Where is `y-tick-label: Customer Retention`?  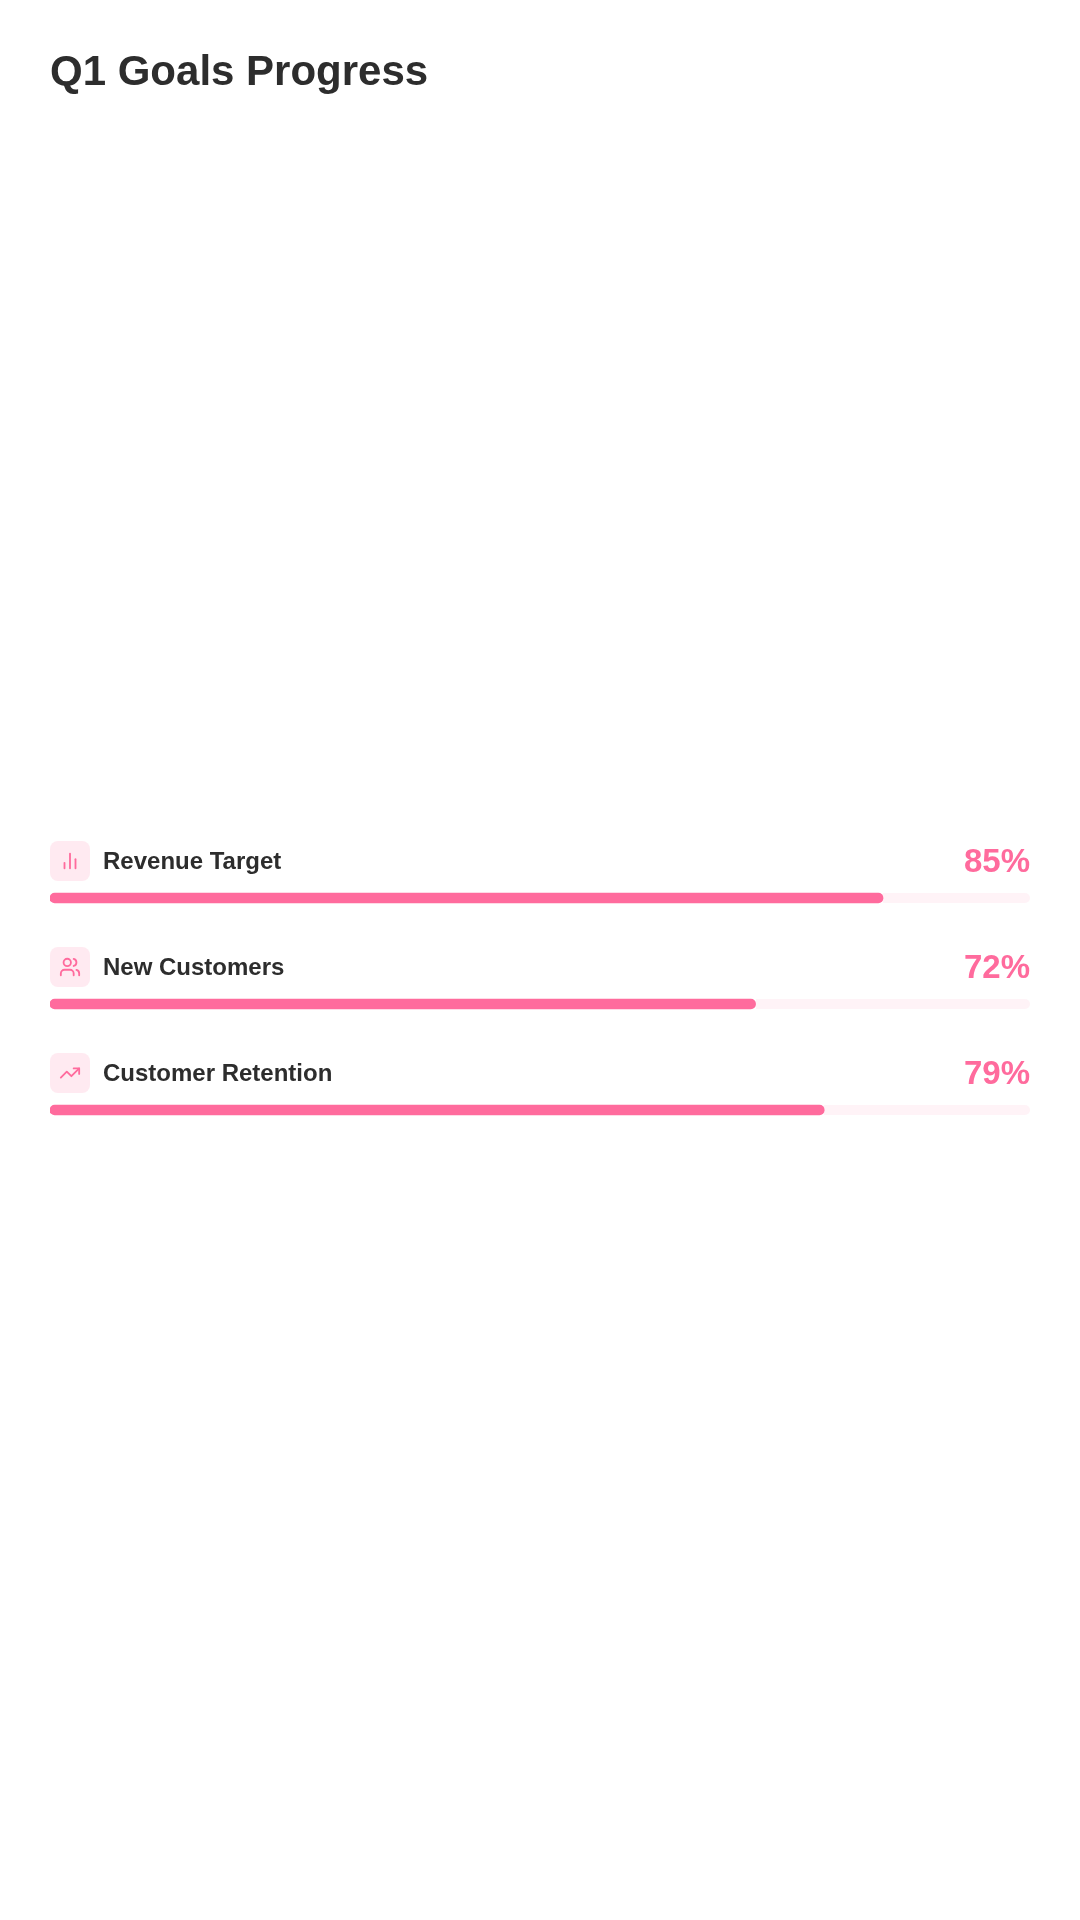 y-tick-label: Customer Retention is located at coordinates (218, 1072).